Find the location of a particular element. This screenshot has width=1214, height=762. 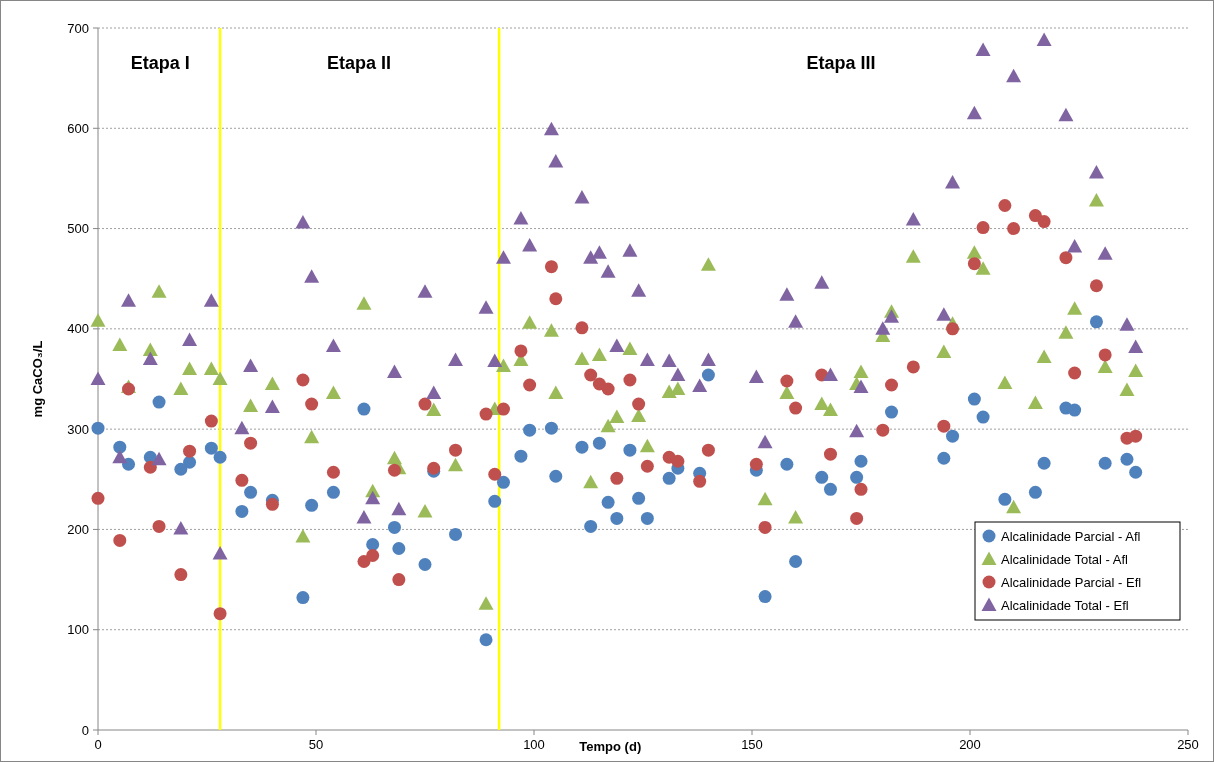

x-tick-label: 100 is located at coordinates (534, 744).